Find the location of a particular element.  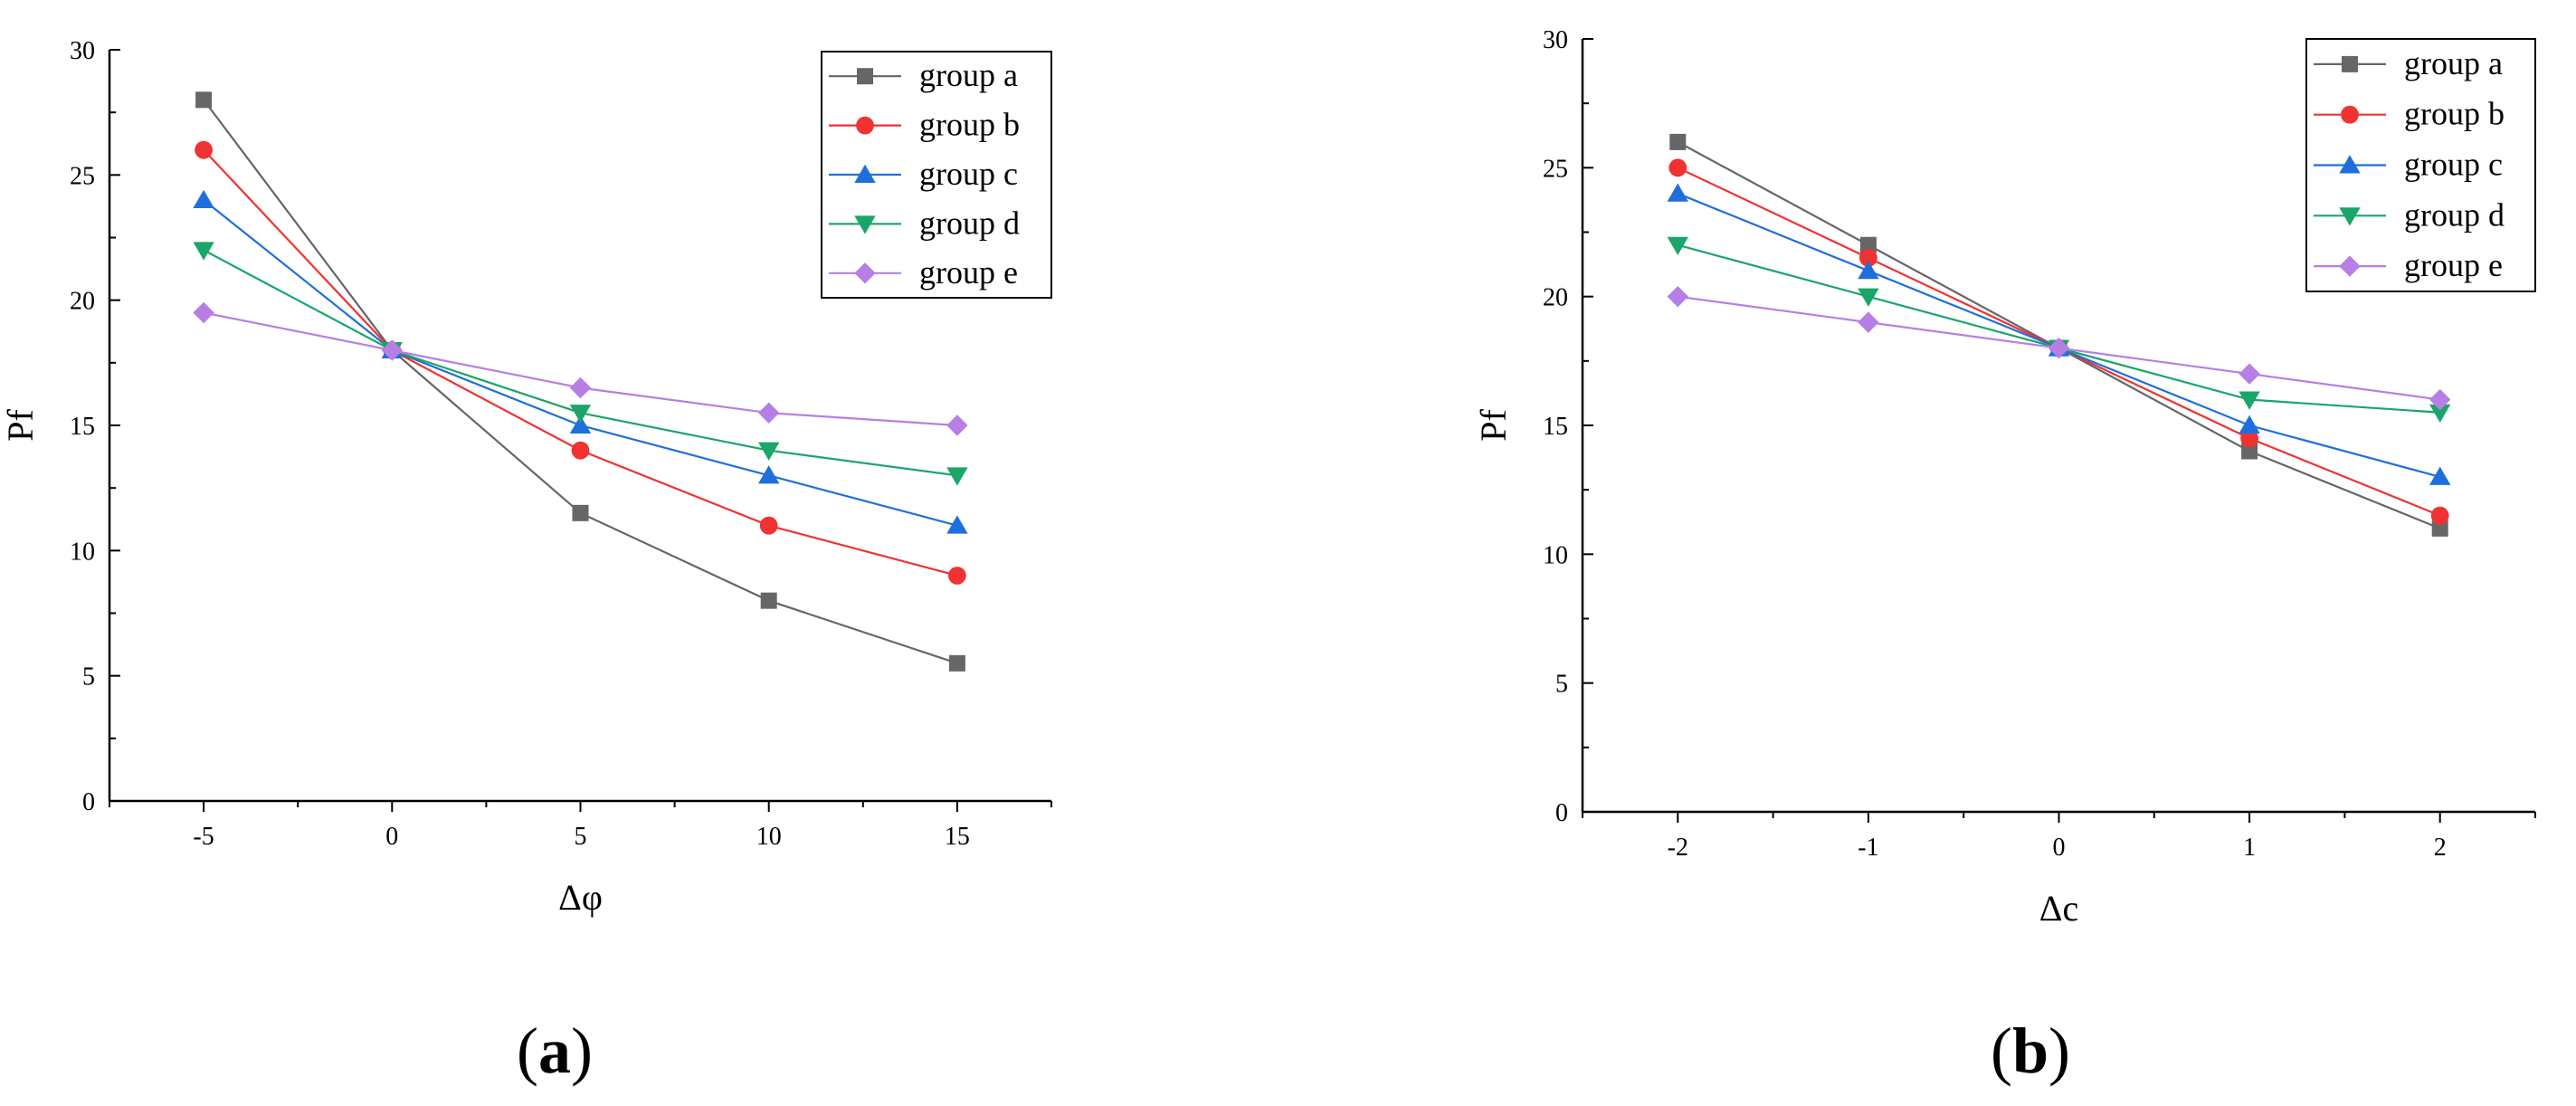

legend-label: group c is located at coordinates (2453, 165).